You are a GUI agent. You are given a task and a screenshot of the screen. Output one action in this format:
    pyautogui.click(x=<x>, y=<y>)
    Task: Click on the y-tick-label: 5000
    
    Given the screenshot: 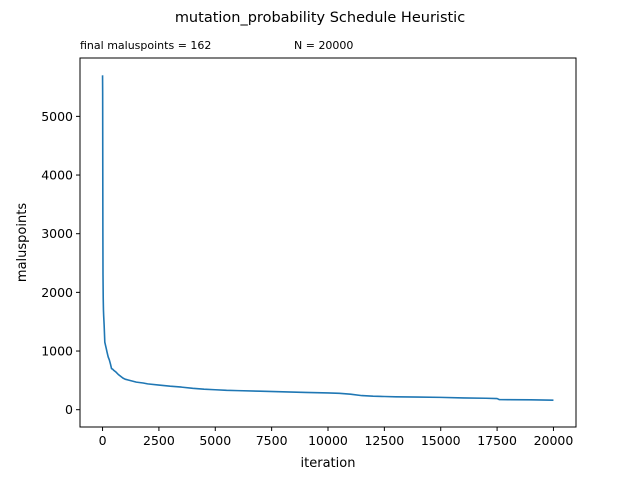 What is the action you would take?
    pyautogui.click(x=57, y=116)
    